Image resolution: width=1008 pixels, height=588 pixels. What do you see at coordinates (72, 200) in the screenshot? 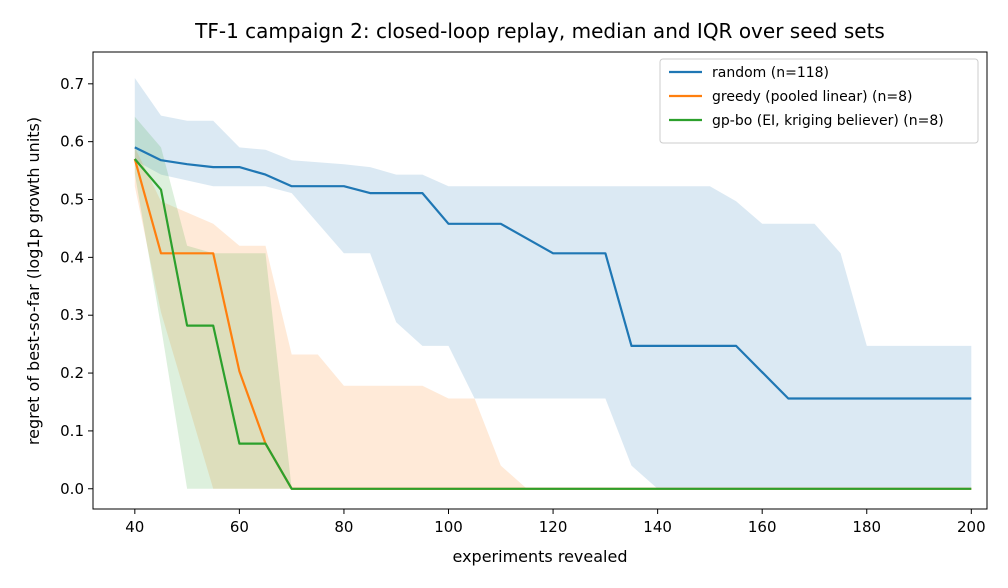
I see `y-tick-label: 0.5` at bounding box center [72, 200].